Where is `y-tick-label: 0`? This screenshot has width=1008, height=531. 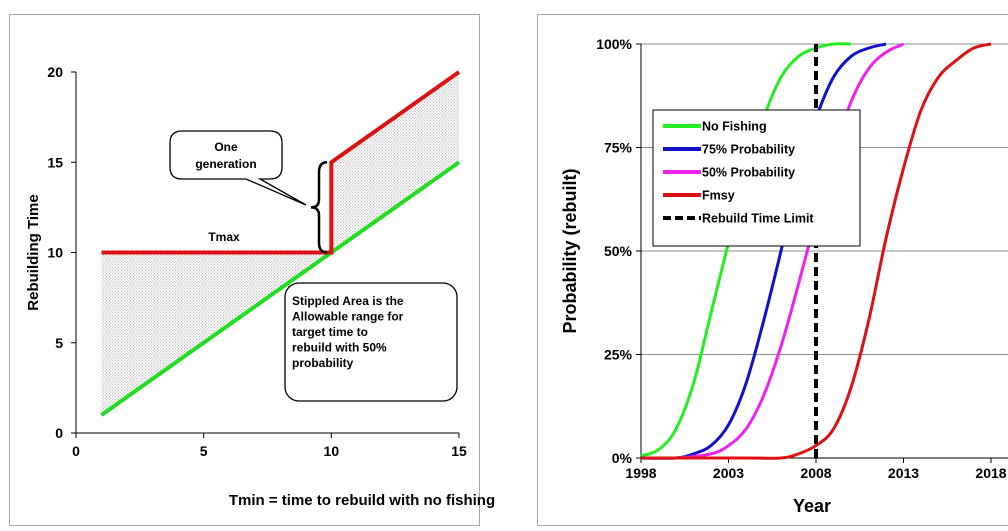
y-tick-label: 0 is located at coordinates (59, 433).